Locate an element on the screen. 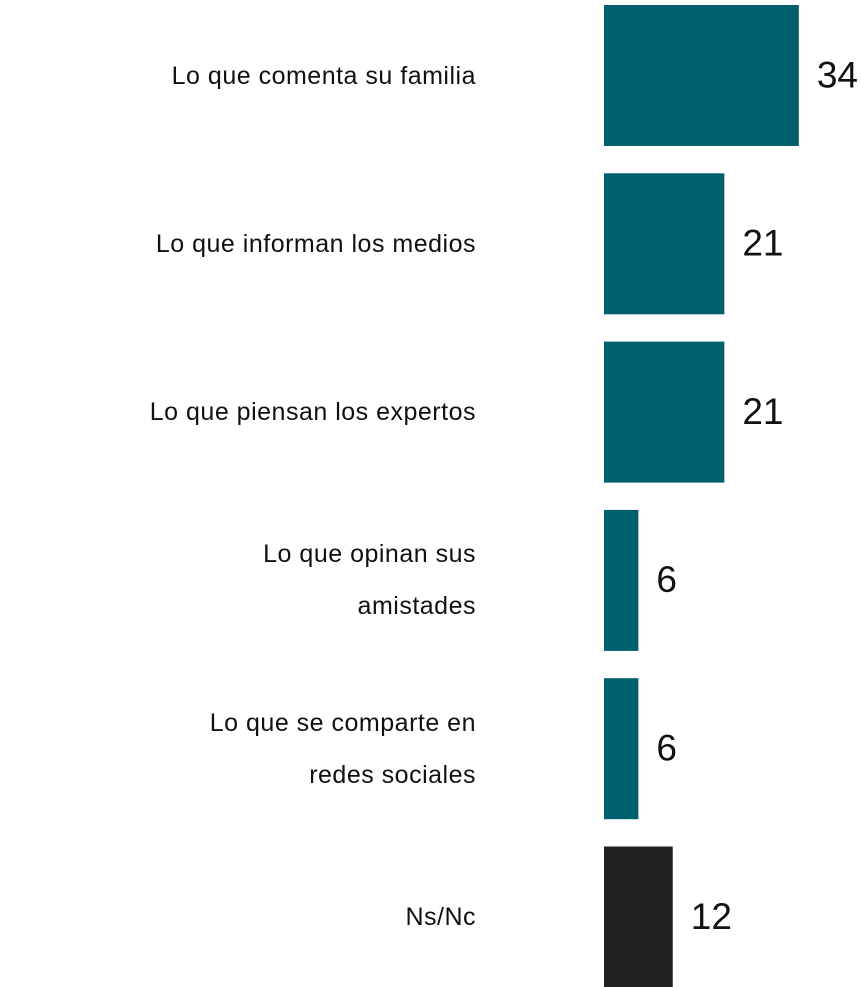 This screenshot has height=987, width=861. category-label: Lo que opinan sus amistades is located at coordinates (369, 580).